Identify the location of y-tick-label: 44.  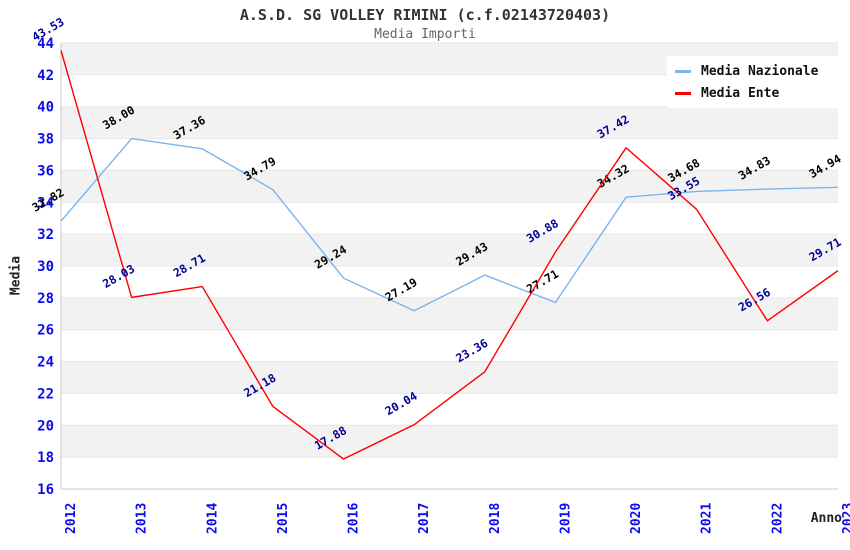
(45, 44).